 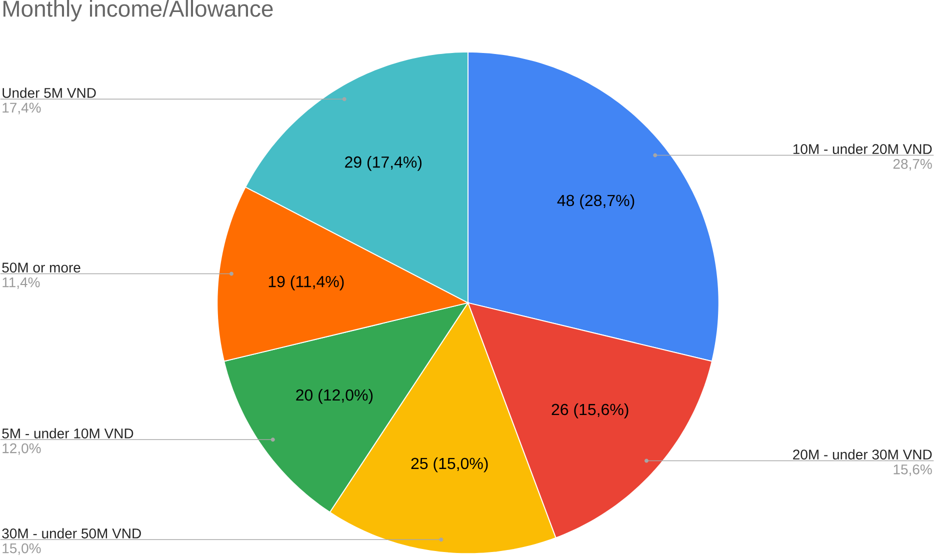 What do you see at coordinates (138, 11) in the screenshot?
I see `chart-title: Monthly income/Allowance` at bounding box center [138, 11].